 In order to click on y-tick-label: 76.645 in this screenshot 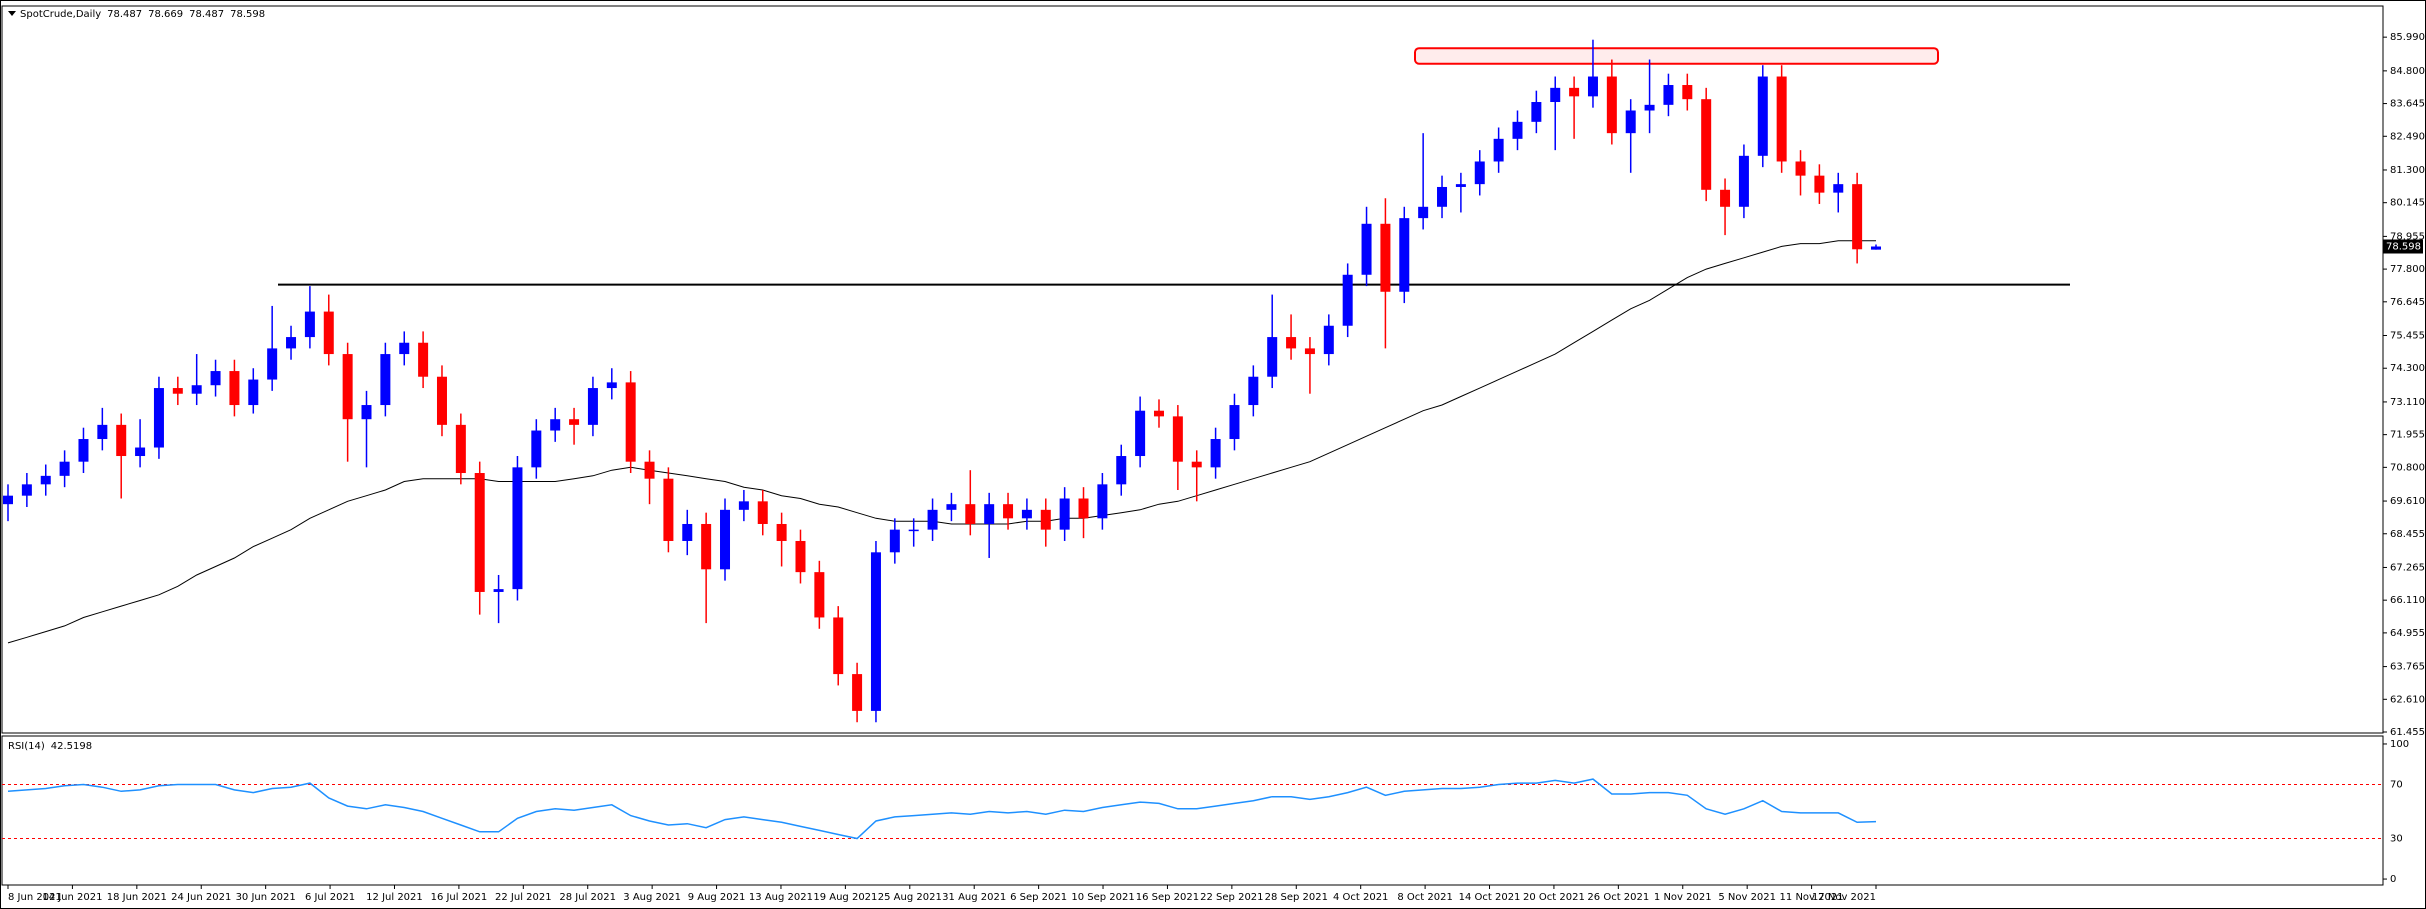, I will do `click(2407, 302)`.